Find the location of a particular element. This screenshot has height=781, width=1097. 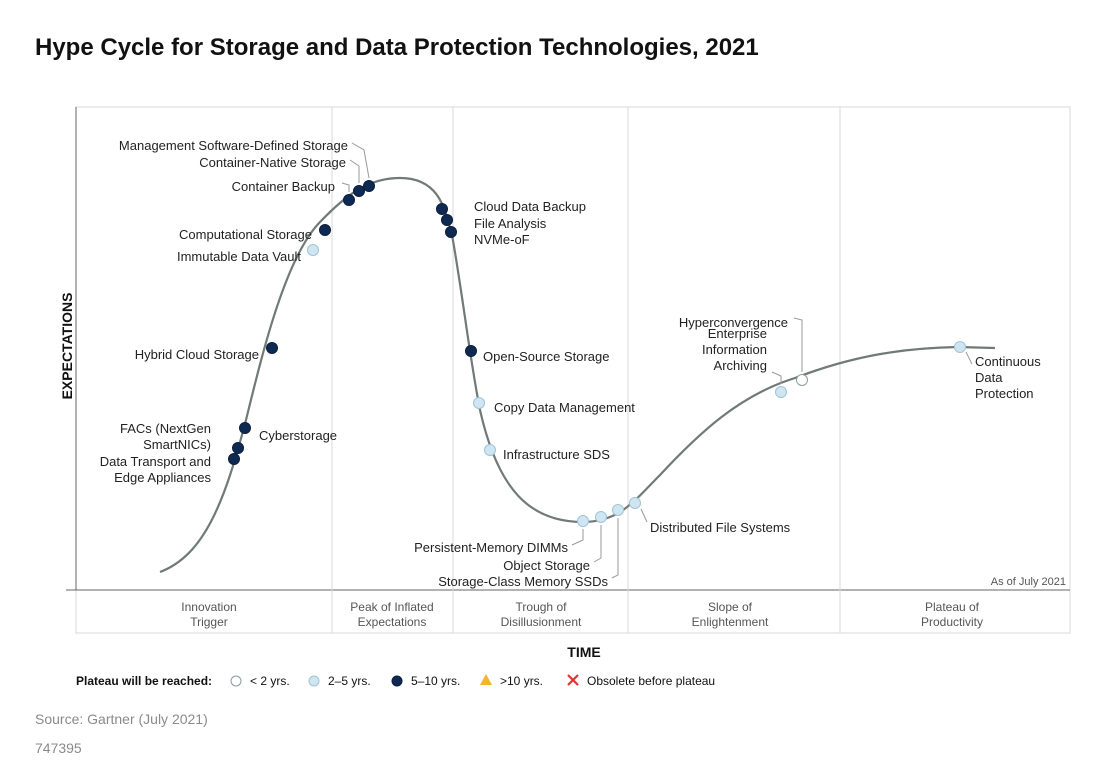

technology-label: Data Transport and Edge Appliances is located at coordinates (156, 469).